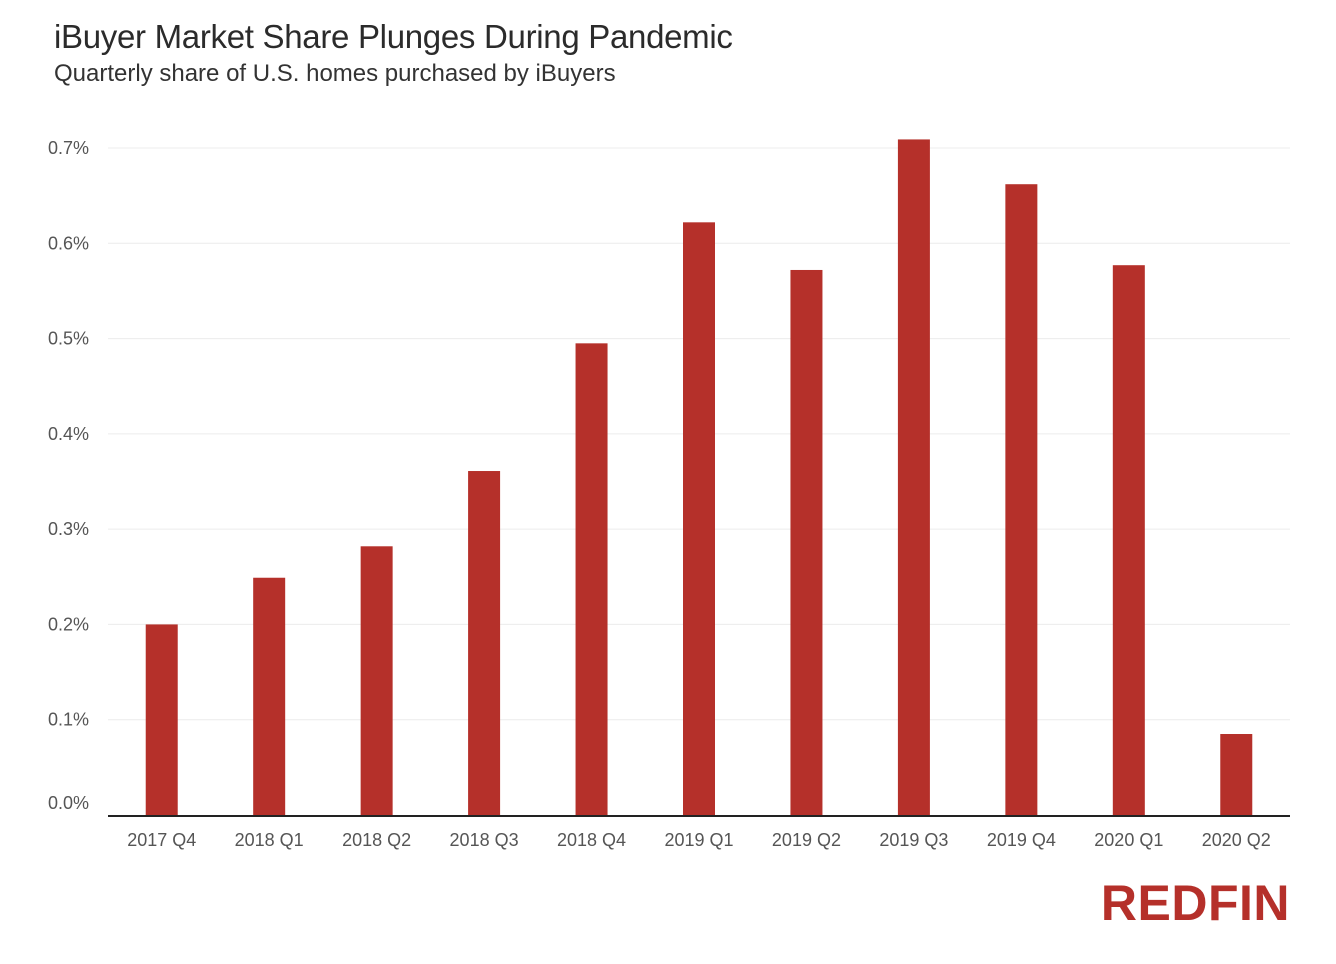 The width and height of the screenshot is (1336, 964). What do you see at coordinates (68, 148) in the screenshot?
I see `y-tick-label: 0.7%` at bounding box center [68, 148].